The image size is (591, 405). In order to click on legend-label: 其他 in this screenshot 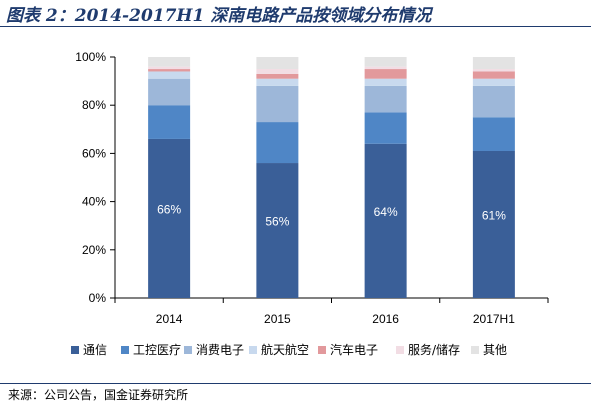, I will do `click(495, 350)`.